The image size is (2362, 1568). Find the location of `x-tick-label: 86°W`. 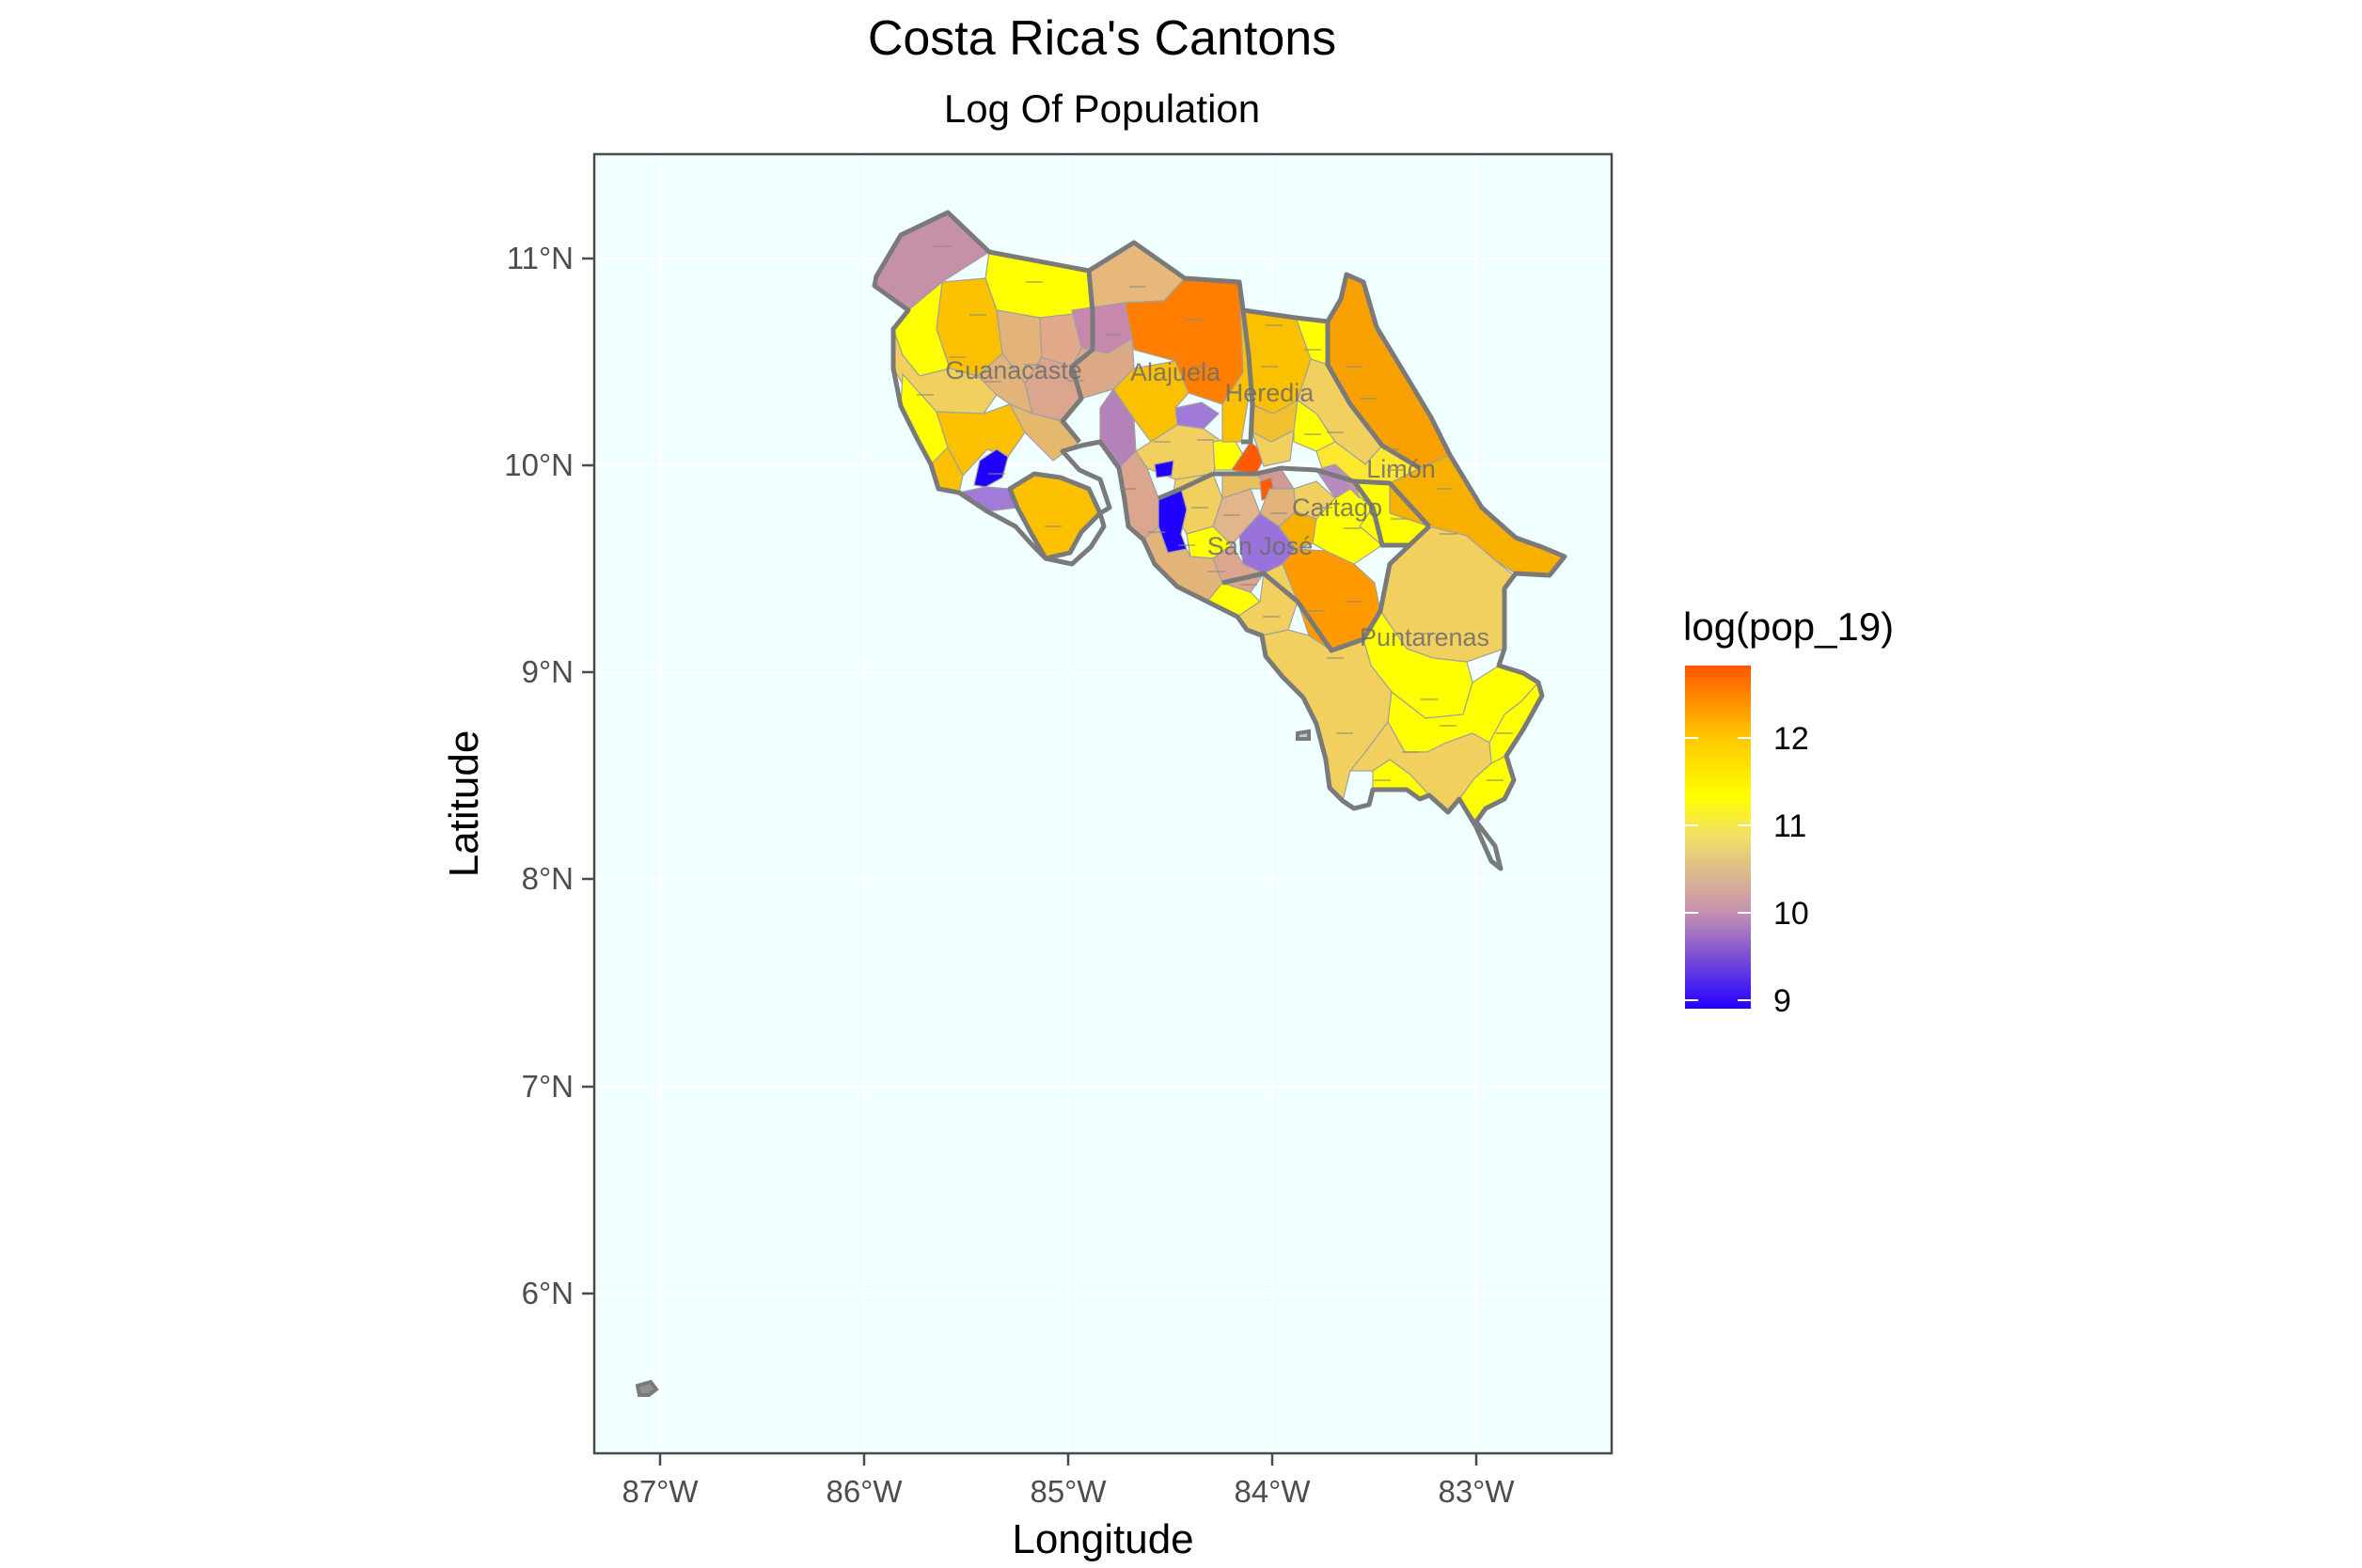

x-tick-label: 86°W is located at coordinates (865, 1491).